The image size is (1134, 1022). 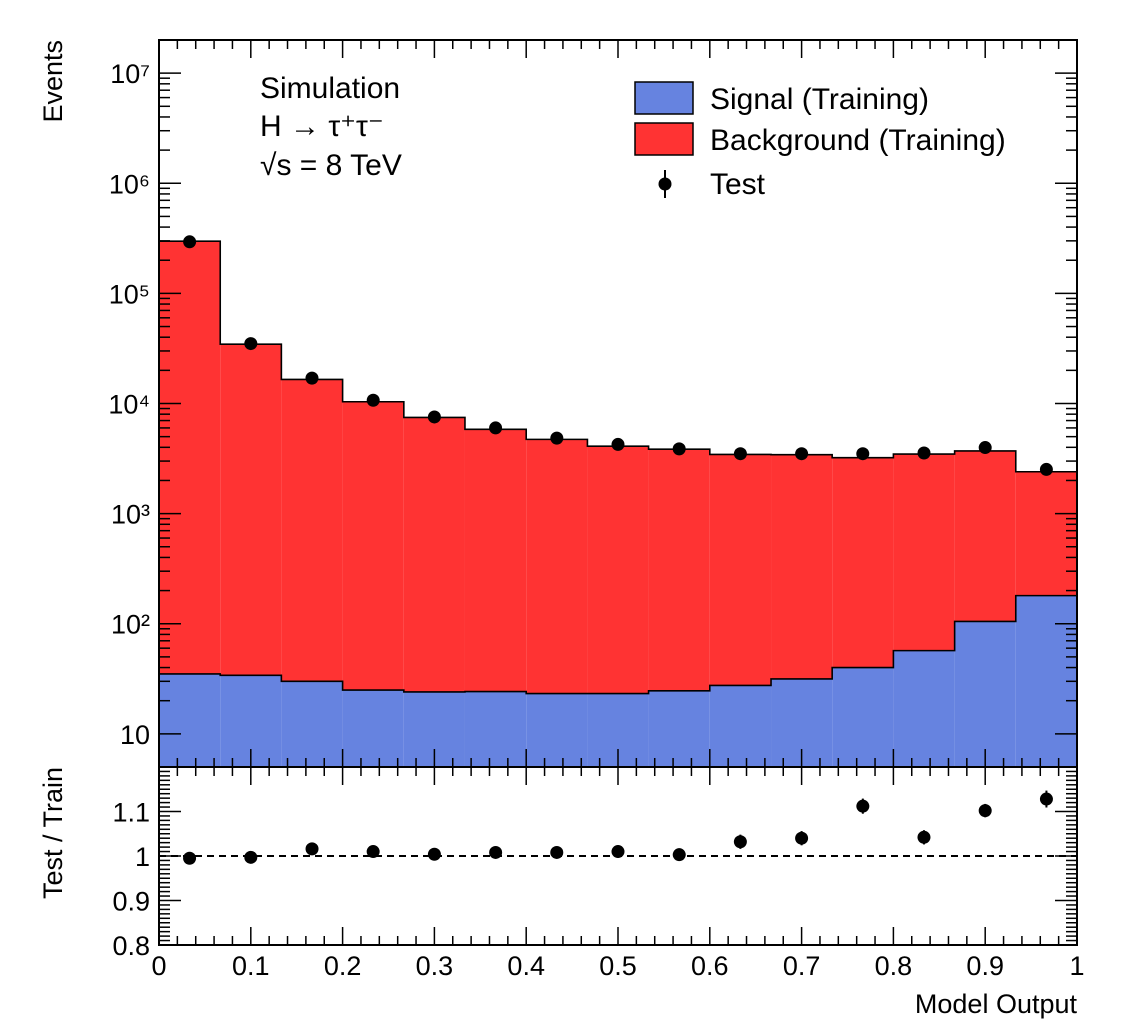 I want to click on x-tick-label: 0.9, so click(x=985, y=966).